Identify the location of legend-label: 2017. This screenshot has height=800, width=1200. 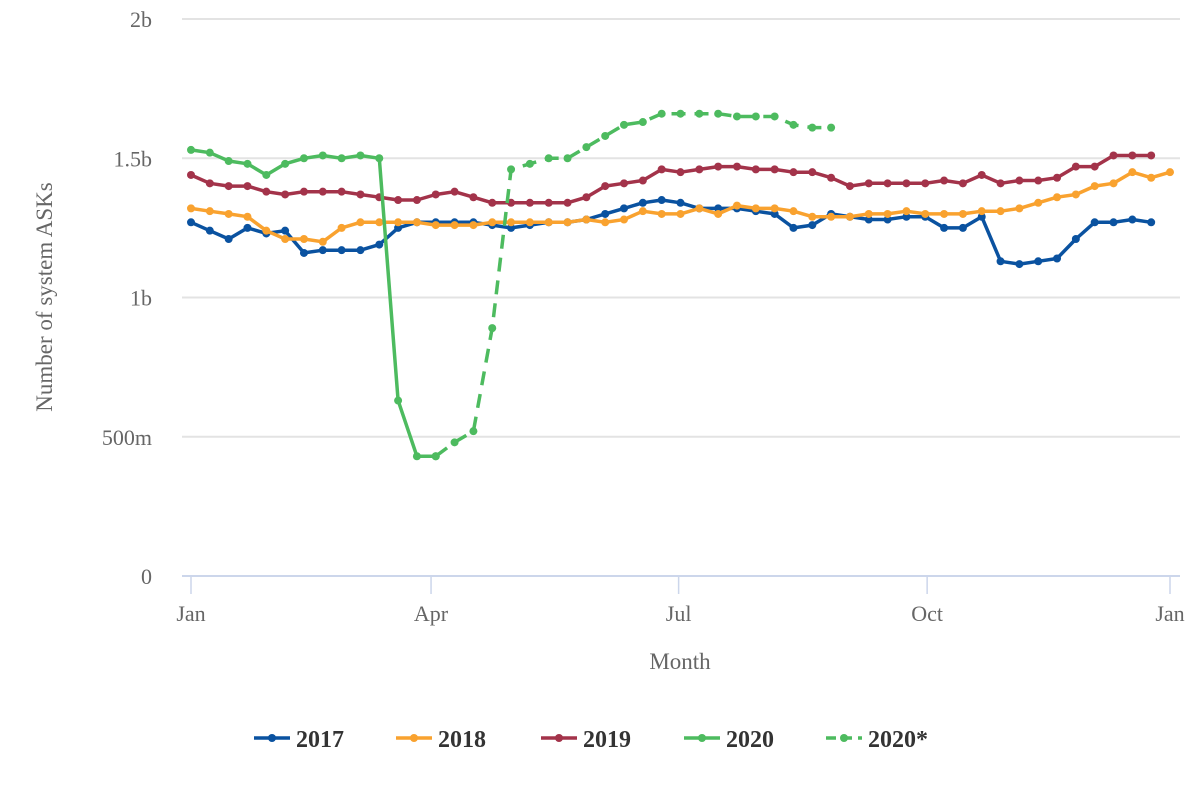
(320, 740).